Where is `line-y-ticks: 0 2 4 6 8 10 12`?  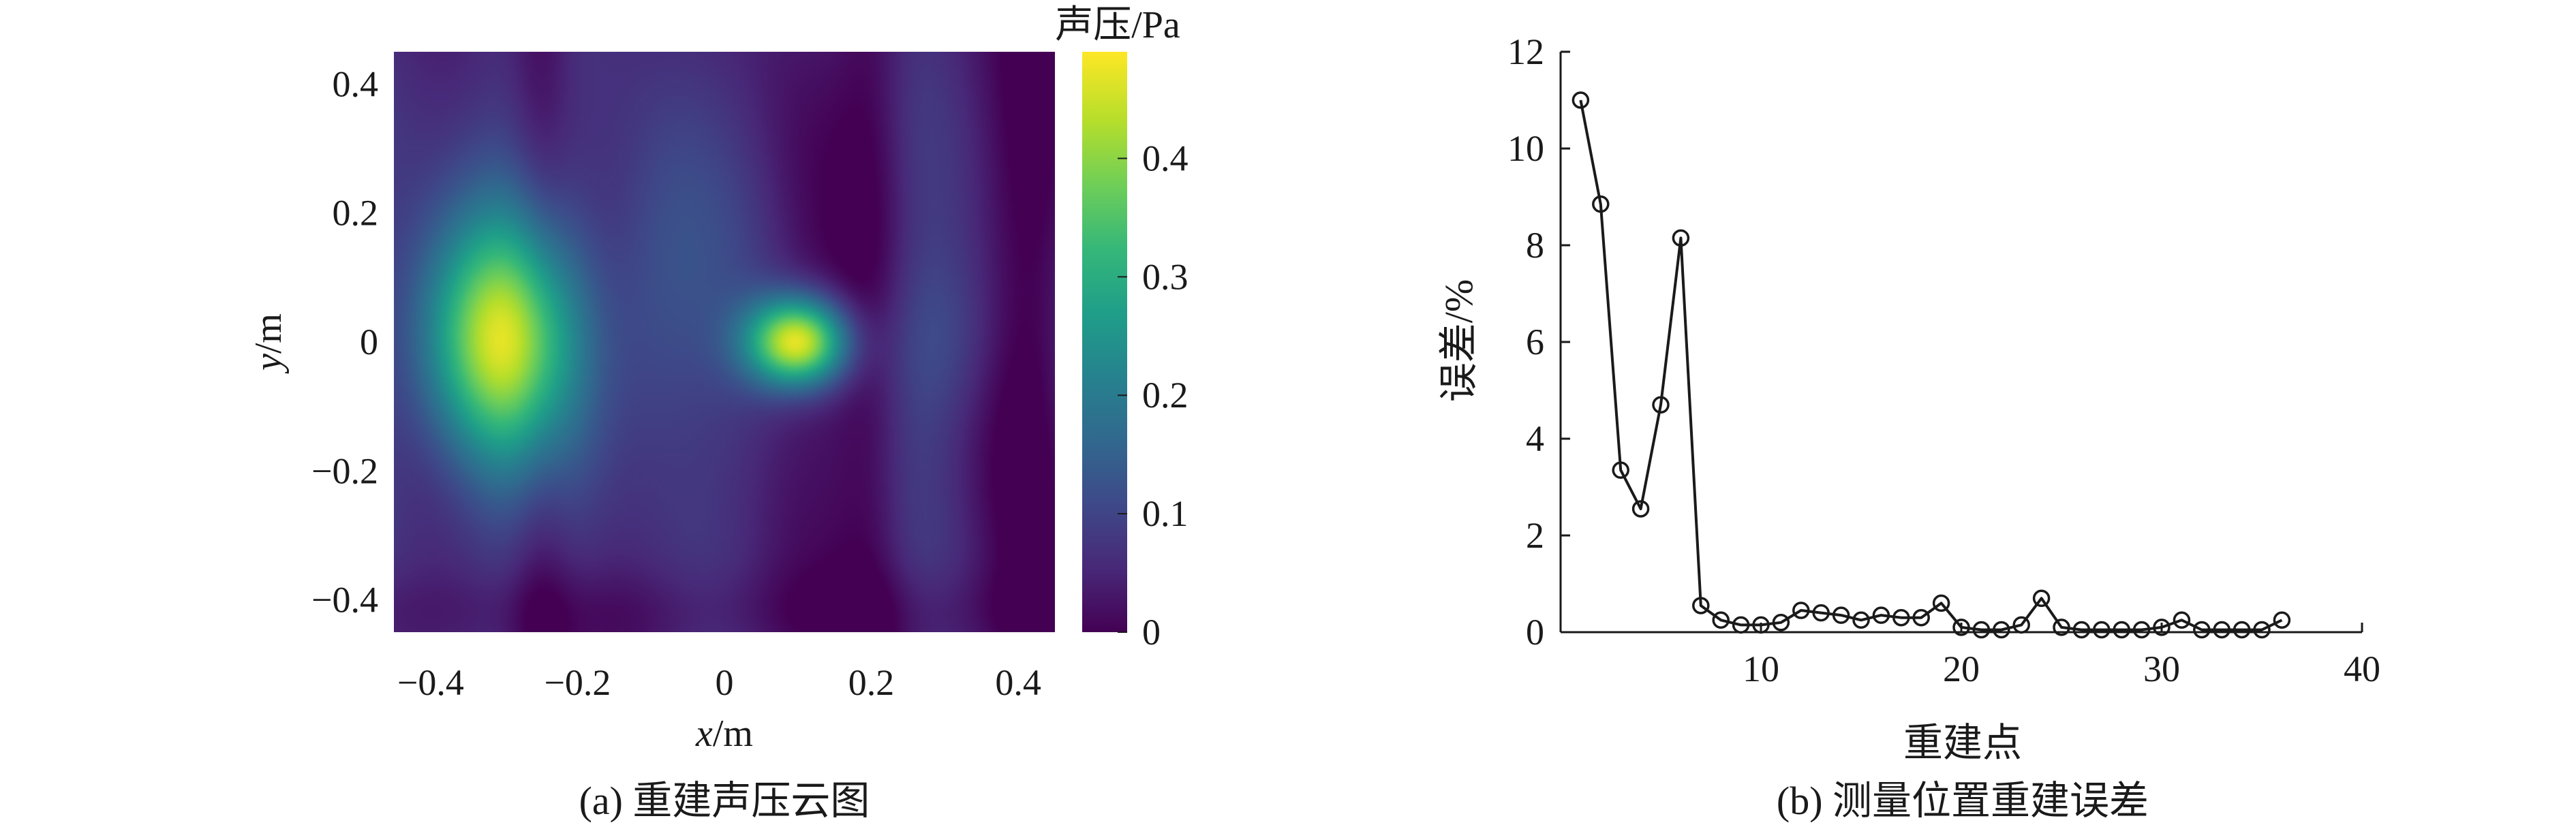 line-y-ticks: 0 2 4 6 8 10 12 is located at coordinates (1538, 342).